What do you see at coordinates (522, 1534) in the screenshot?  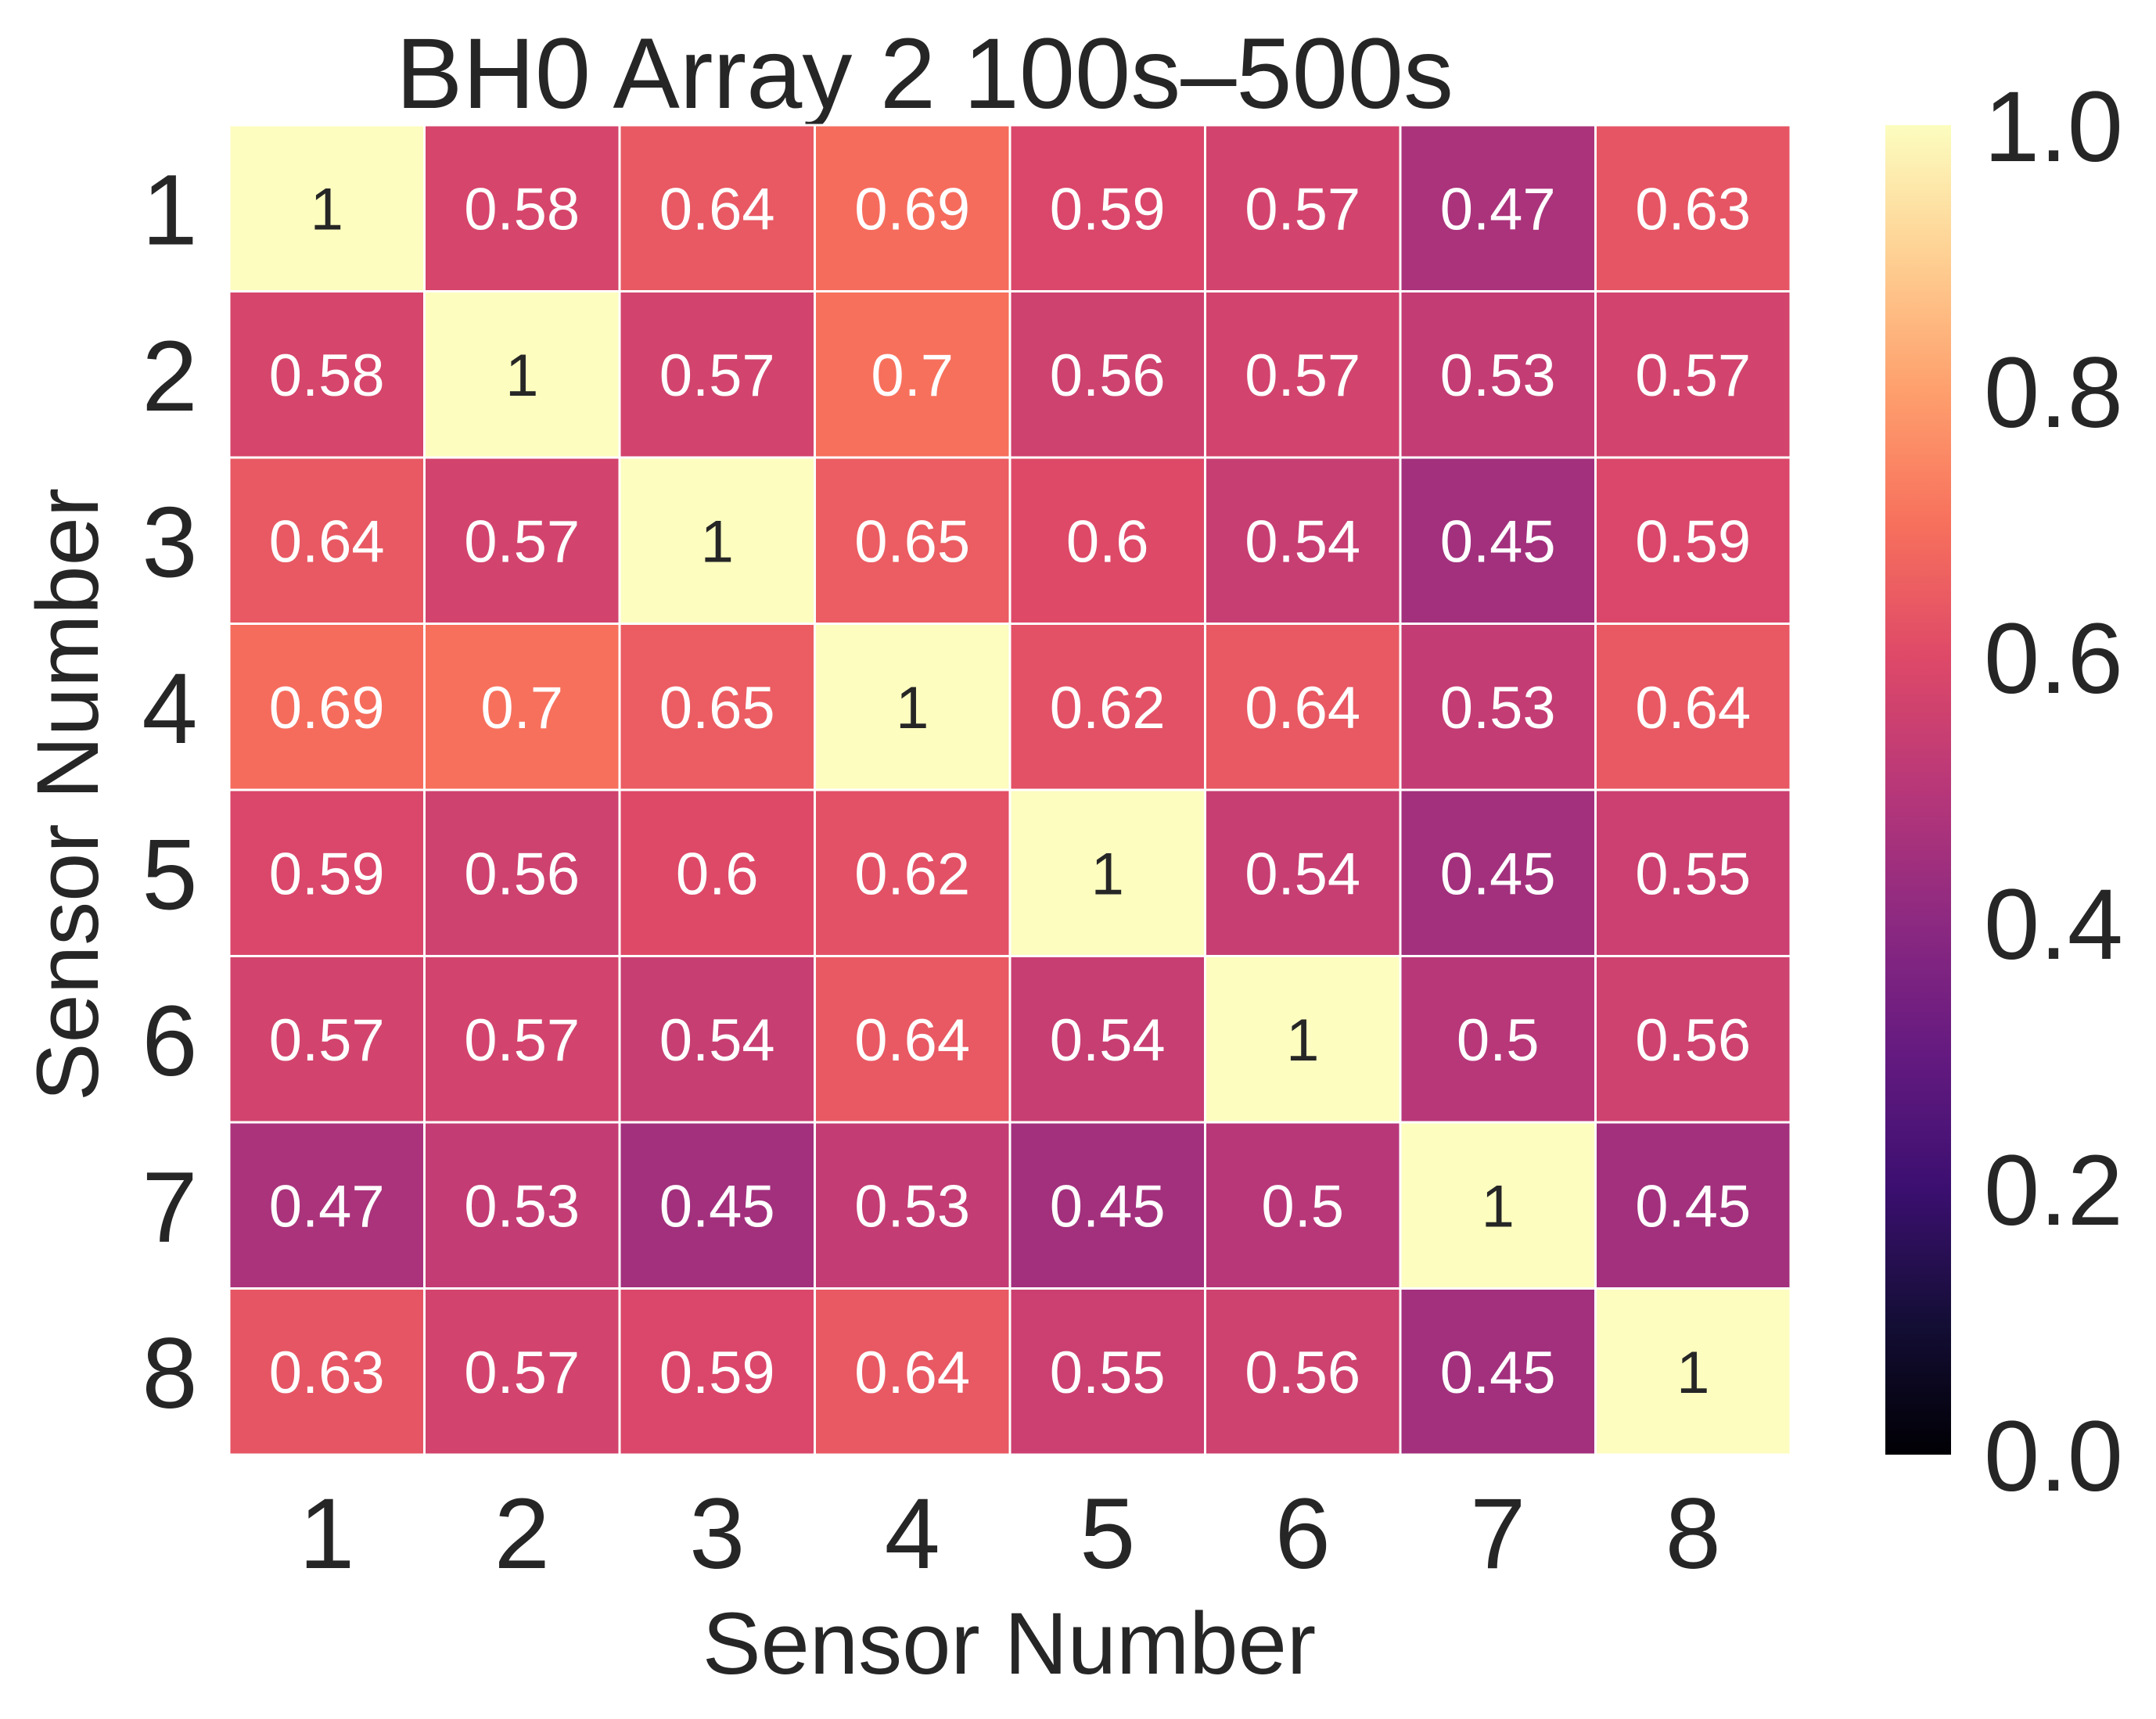 I see `x-tick-label: 2` at bounding box center [522, 1534].